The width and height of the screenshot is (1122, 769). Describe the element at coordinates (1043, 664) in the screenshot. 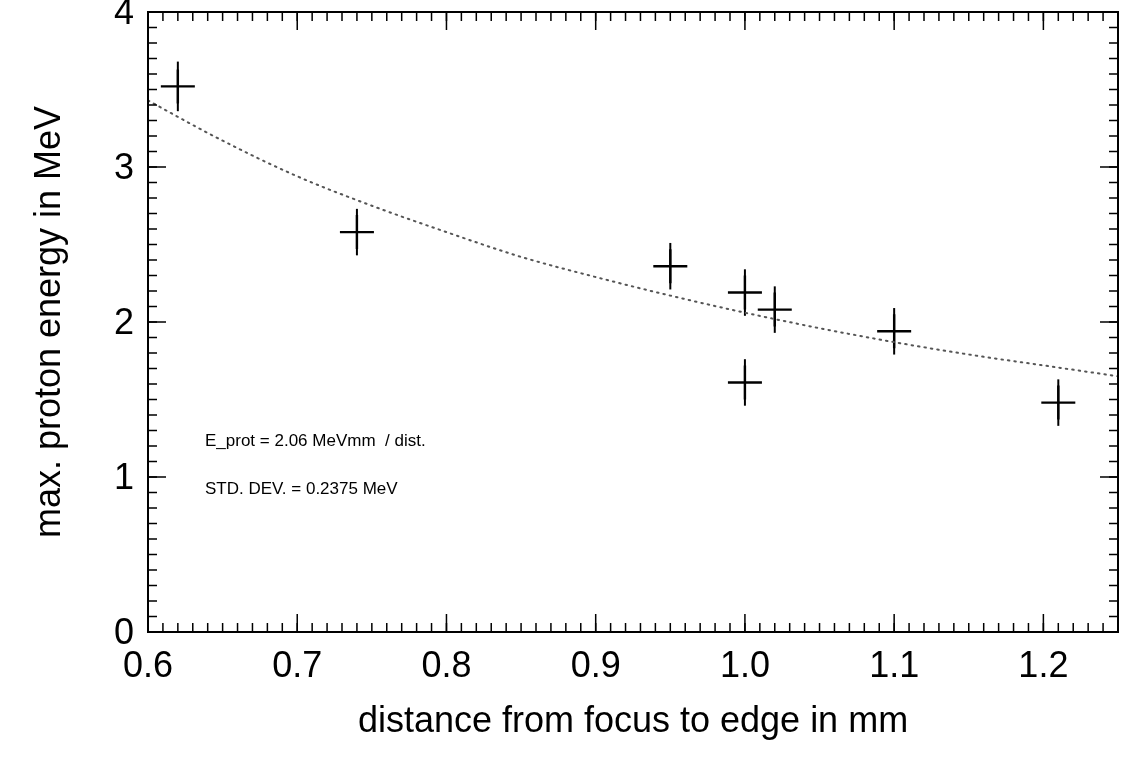

I see `x-tick-label: 1.2` at that location.